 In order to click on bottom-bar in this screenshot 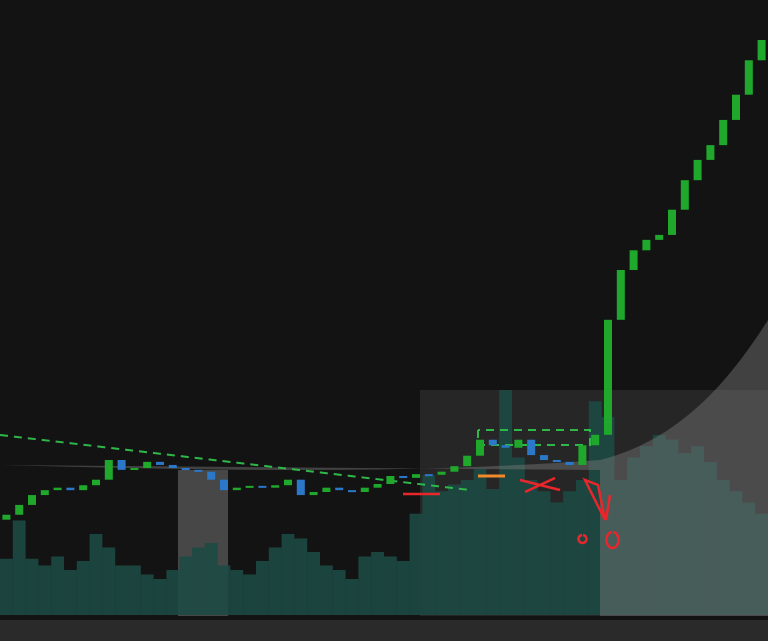, I will do `click(384, 630)`.